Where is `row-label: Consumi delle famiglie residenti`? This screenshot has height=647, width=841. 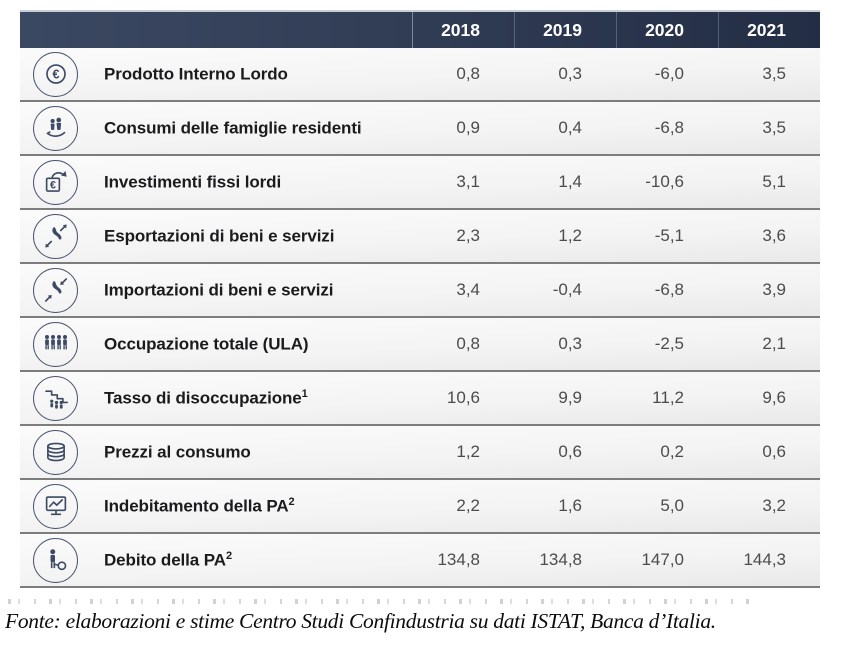 row-label: Consumi delle famiglie residenti is located at coordinates (233, 128).